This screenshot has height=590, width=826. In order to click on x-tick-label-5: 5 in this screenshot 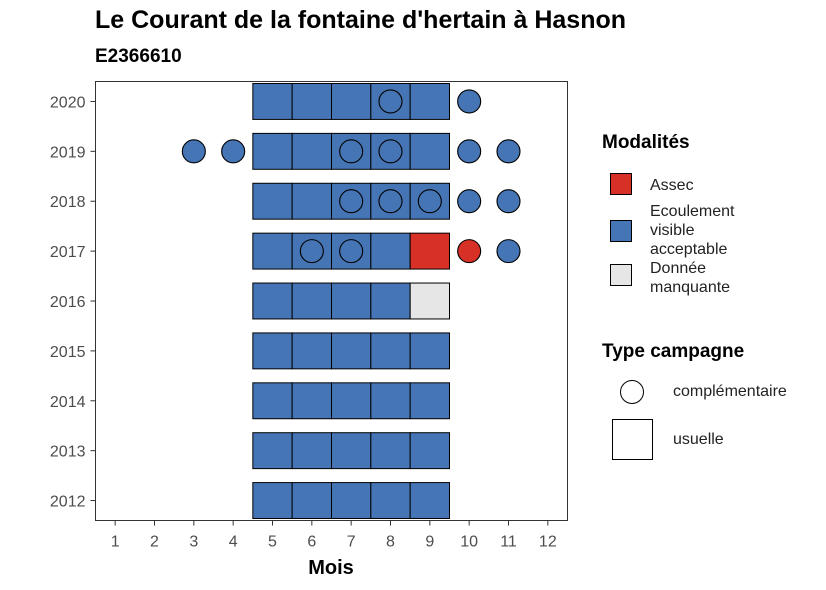, I will do `click(272, 542)`.